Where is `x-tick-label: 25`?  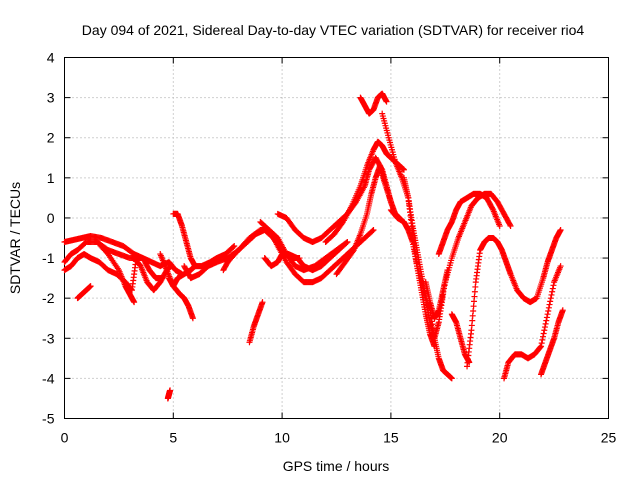
x-tick-label: 25 is located at coordinates (609, 438).